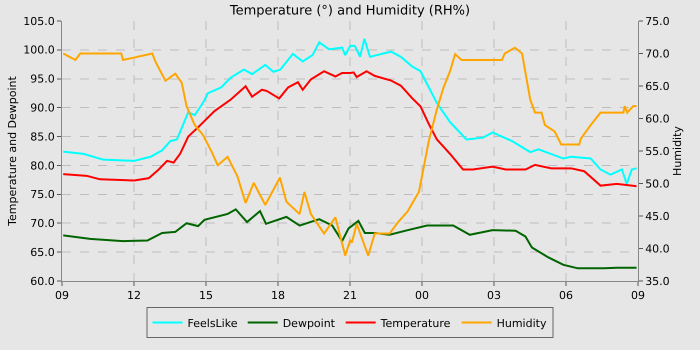 The width and height of the screenshot is (700, 350). What do you see at coordinates (349, 10) in the screenshot?
I see `chart-title: Temperature (°) and Humidity (RH%)` at bounding box center [349, 10].